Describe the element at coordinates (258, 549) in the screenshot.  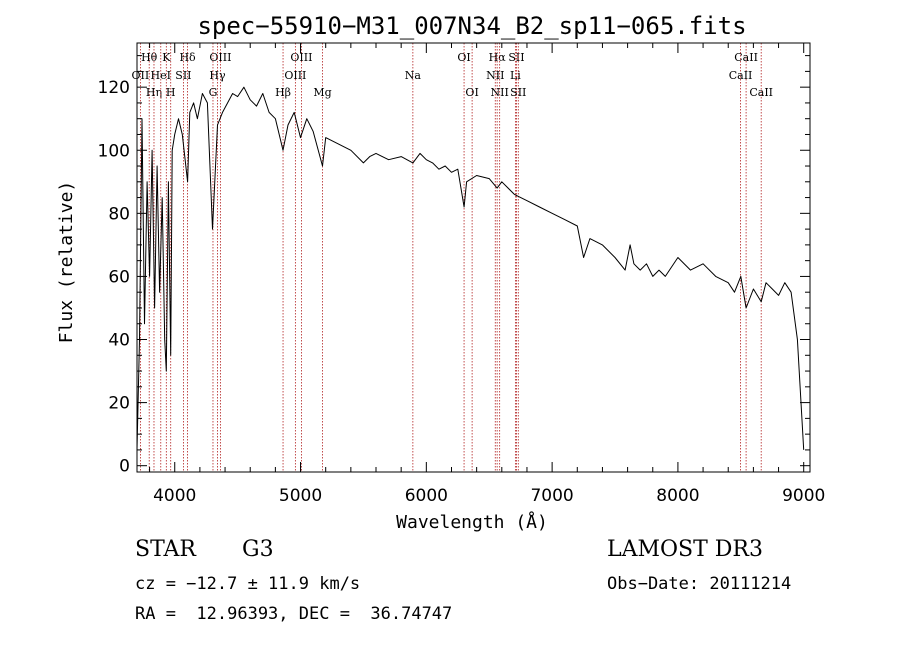
I see `object-subclass: G3` at that location.